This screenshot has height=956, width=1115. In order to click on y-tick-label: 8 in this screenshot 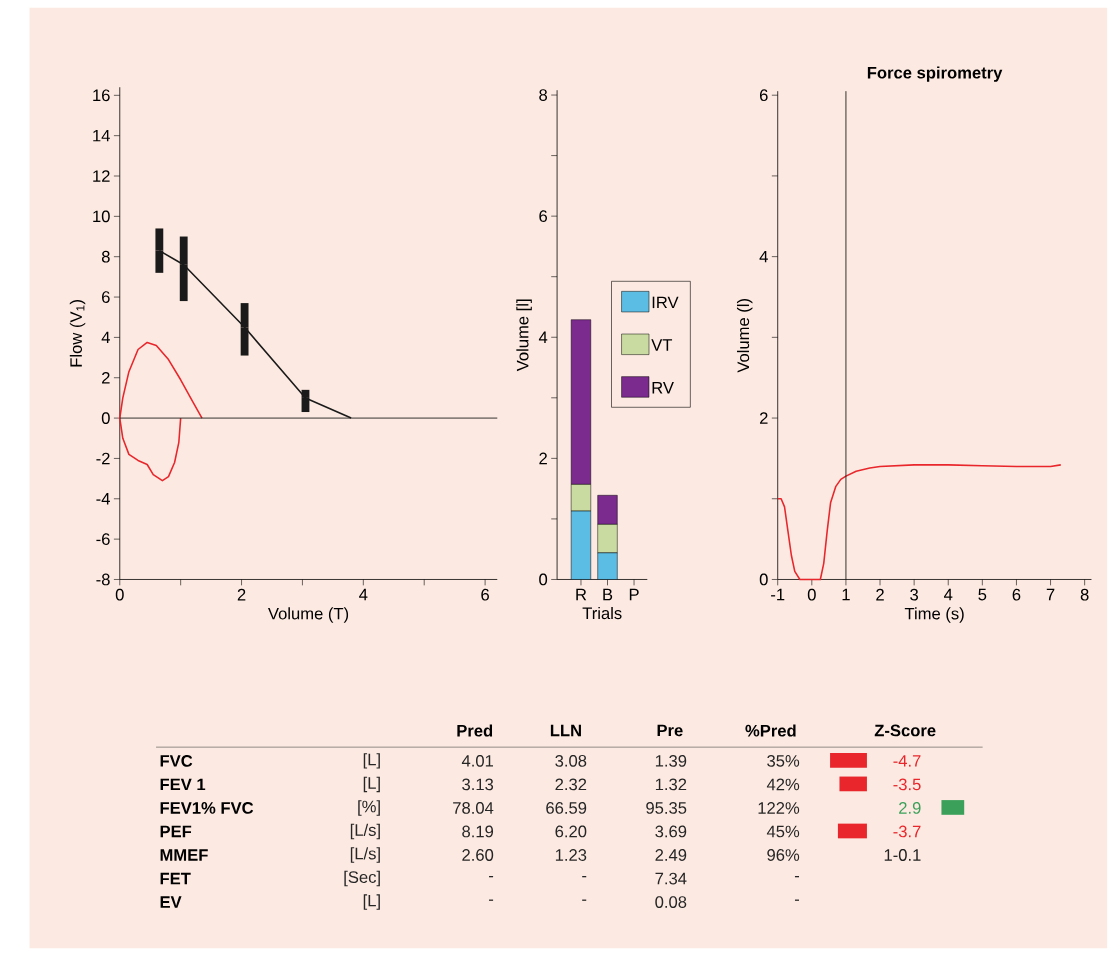, I will do `click(105, 256)`.